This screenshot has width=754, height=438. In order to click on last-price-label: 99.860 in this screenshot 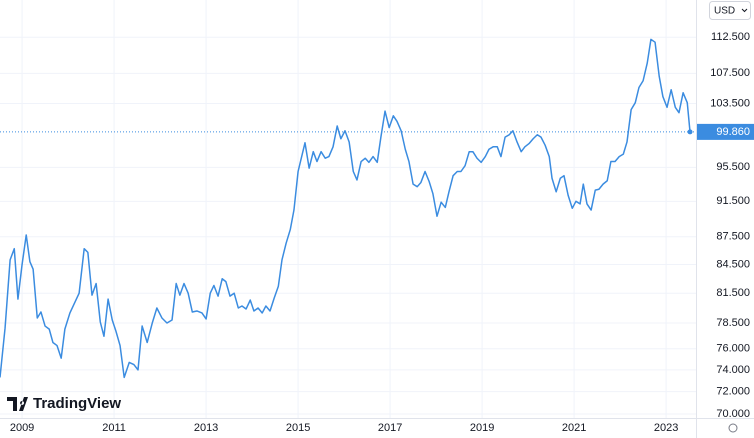, I will do `click(733, 132)`.